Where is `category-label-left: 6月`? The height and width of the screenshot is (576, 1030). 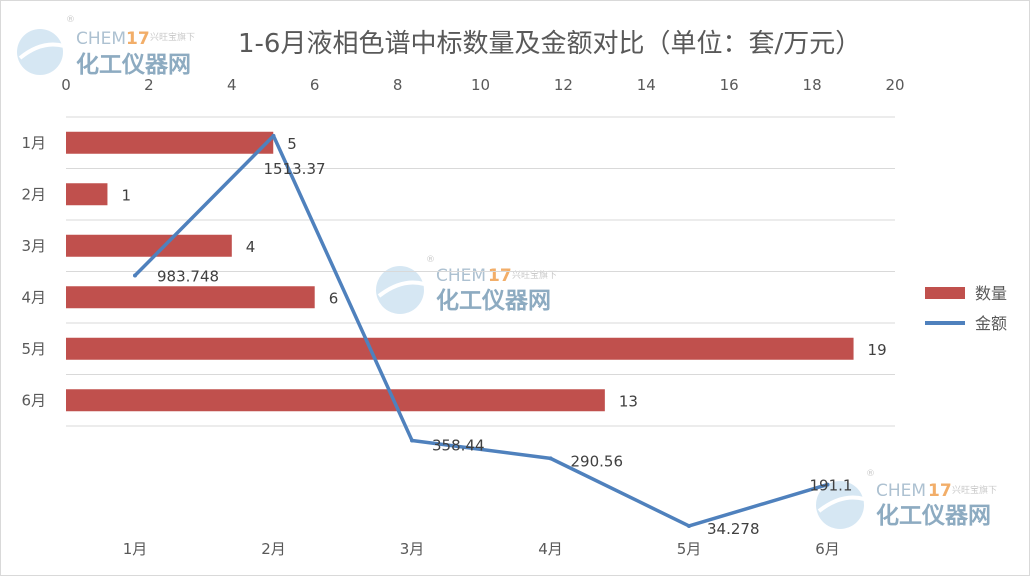
category-label-left: 6月 is located at coordinates (33, 400).